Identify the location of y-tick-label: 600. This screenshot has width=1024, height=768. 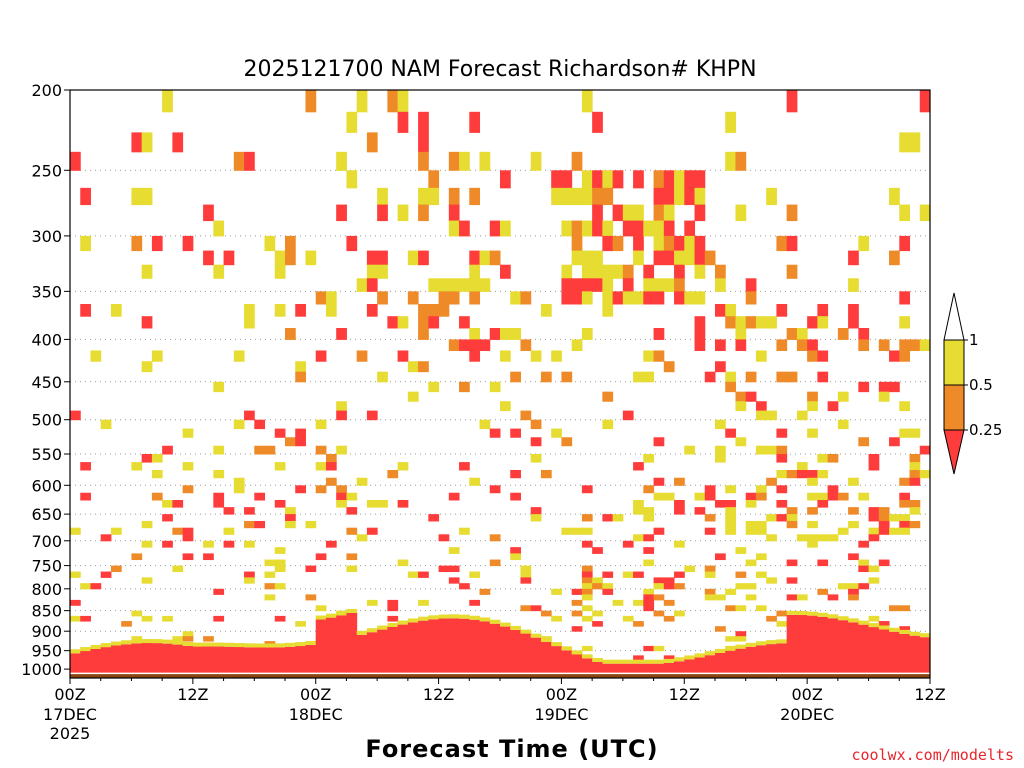
(46, 485).